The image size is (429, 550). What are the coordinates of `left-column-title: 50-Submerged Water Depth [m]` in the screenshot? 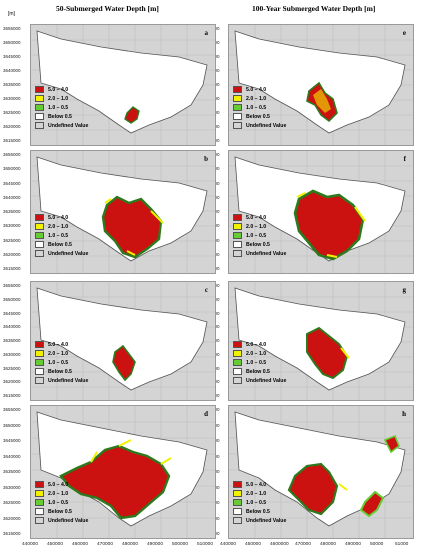 It's located at (107, 8).